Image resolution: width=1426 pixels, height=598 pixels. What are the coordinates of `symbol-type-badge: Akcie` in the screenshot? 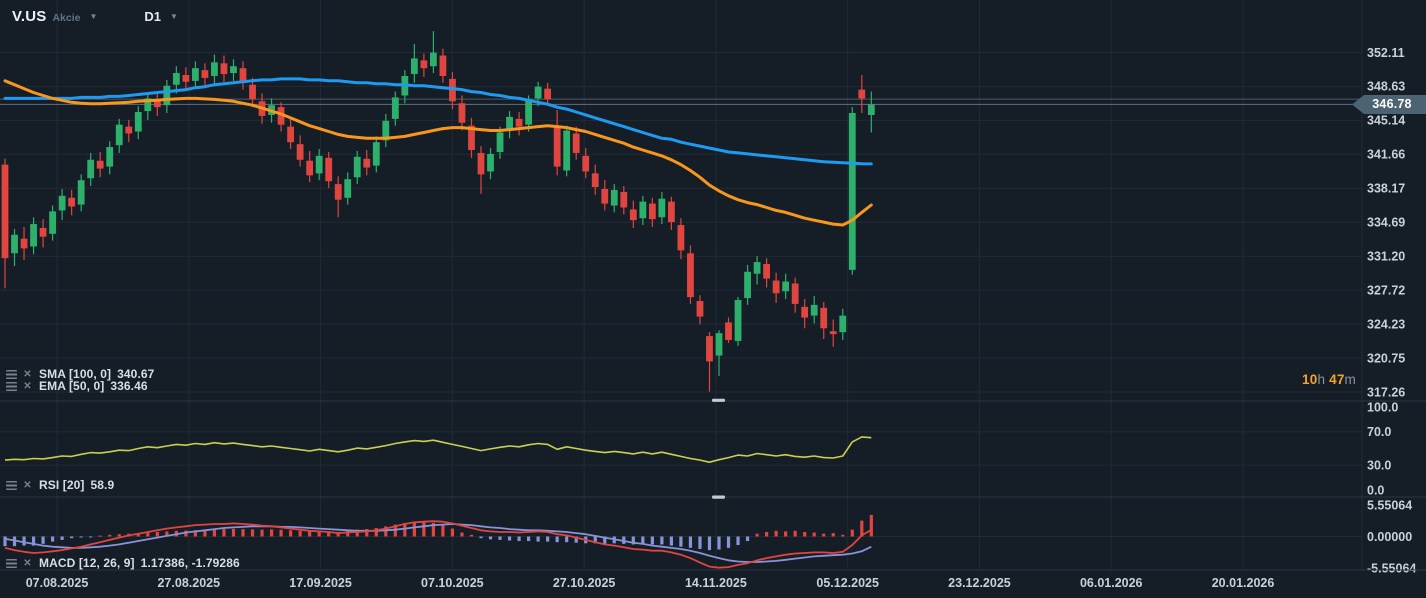 It's located at (66, 18).